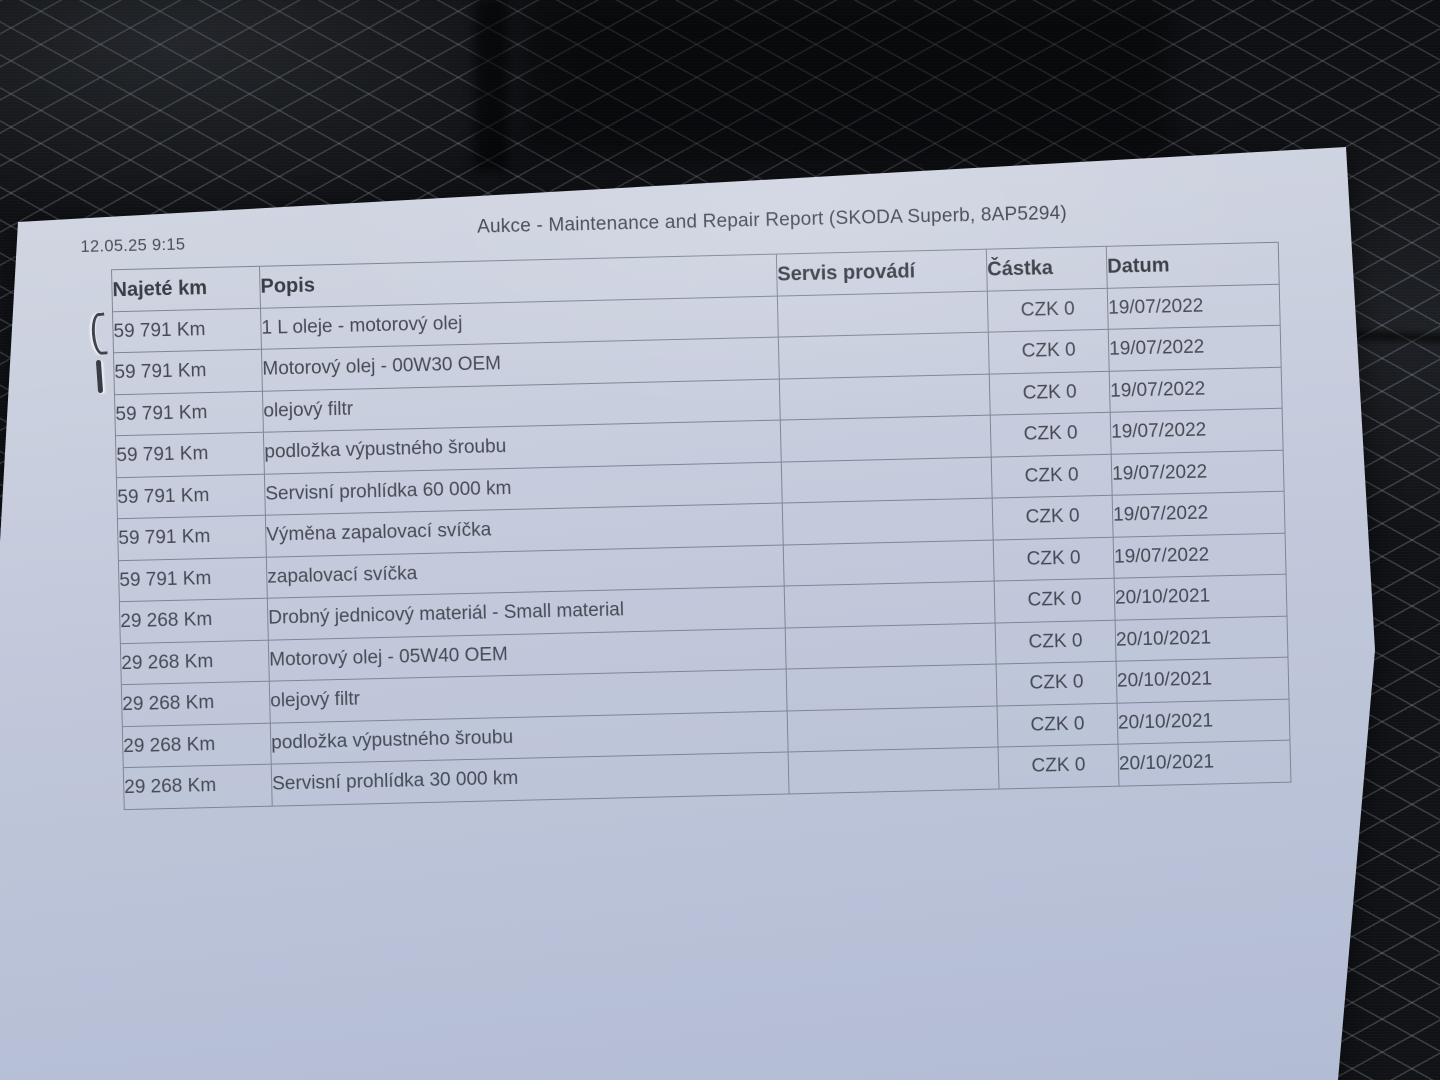 This screenshot has width=1440, height=1080. I want to click on column-header-datum: Datum, so click(1193, 265).